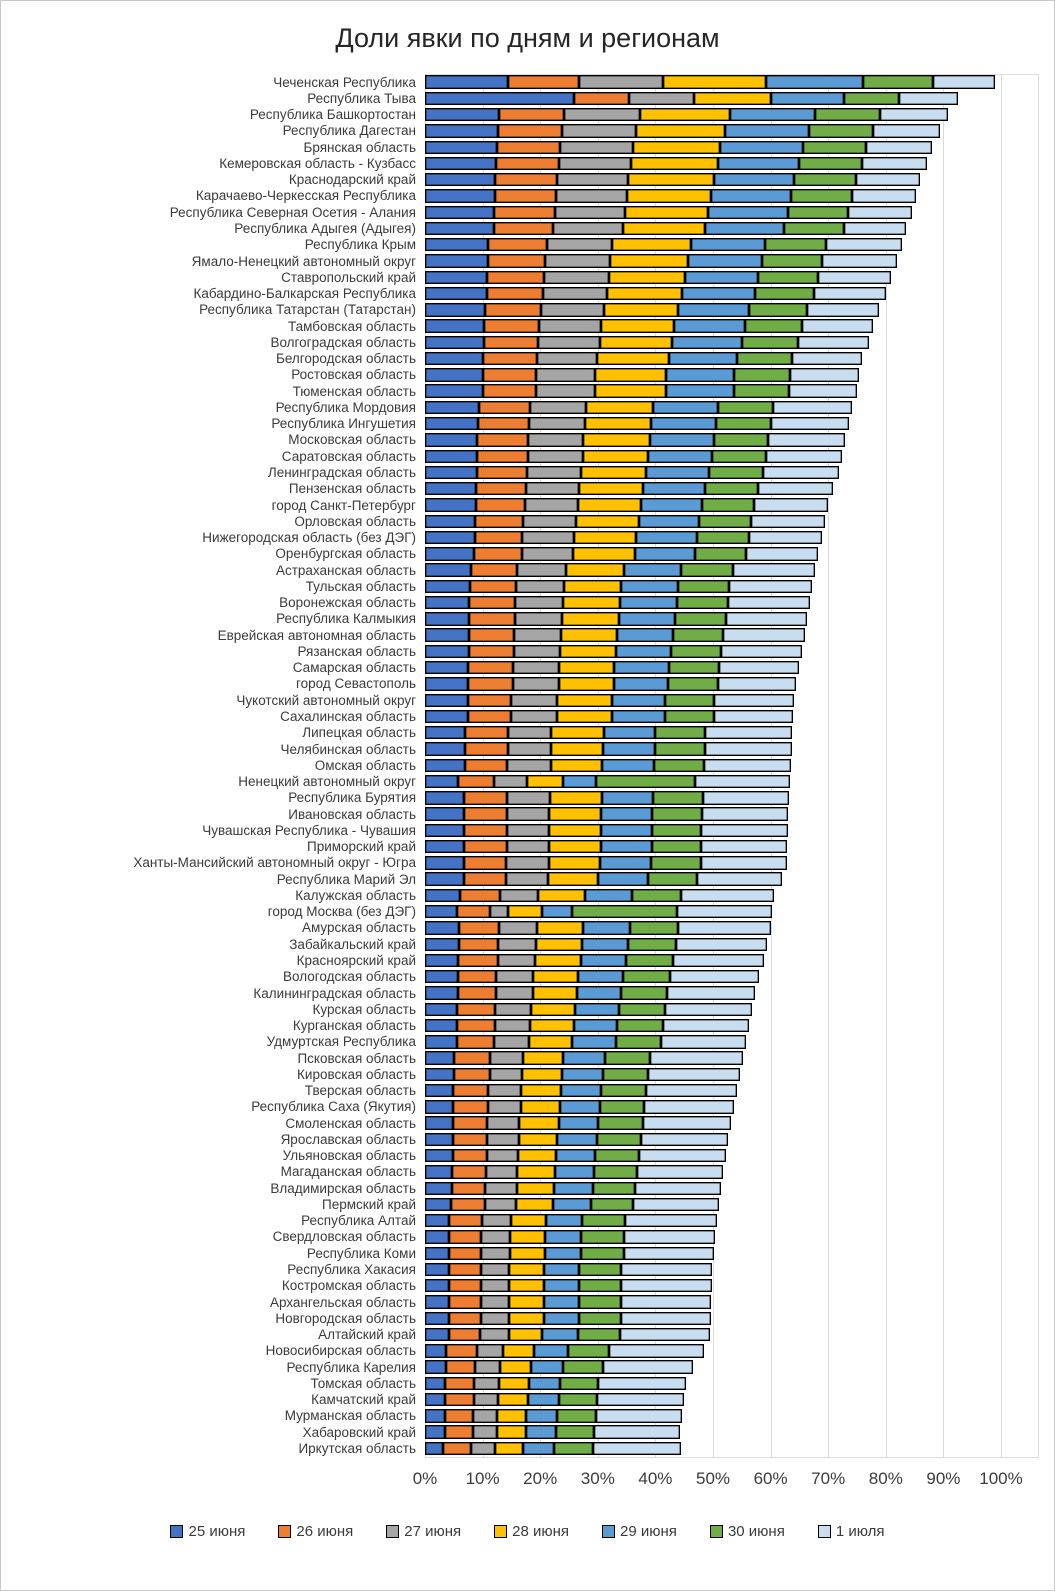  I want to click on region-row: Тамбовская область, so click(527, 326).